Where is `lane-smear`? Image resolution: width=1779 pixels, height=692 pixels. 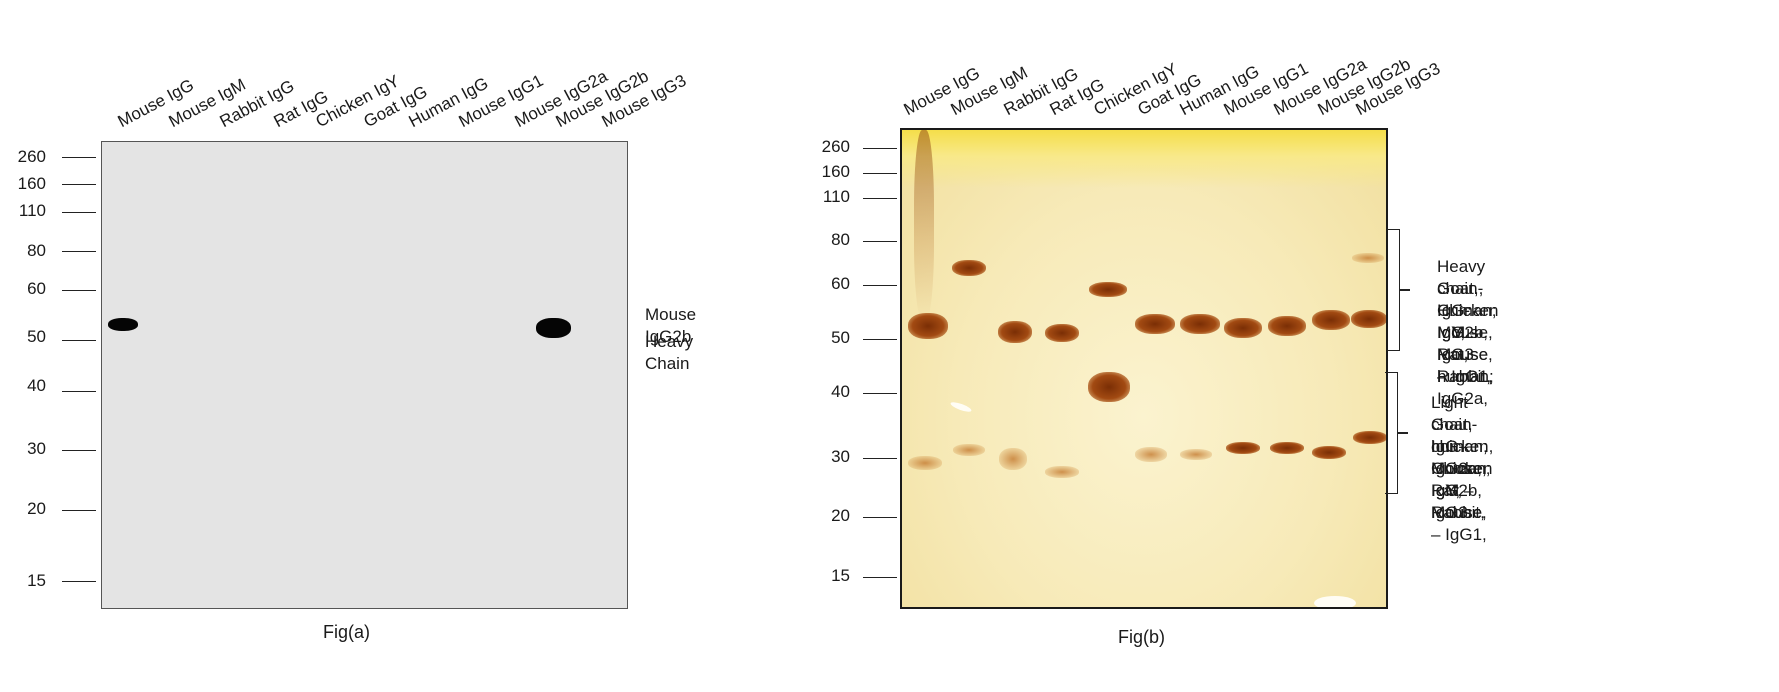 lane-smear is located at coordinates (924, 225).